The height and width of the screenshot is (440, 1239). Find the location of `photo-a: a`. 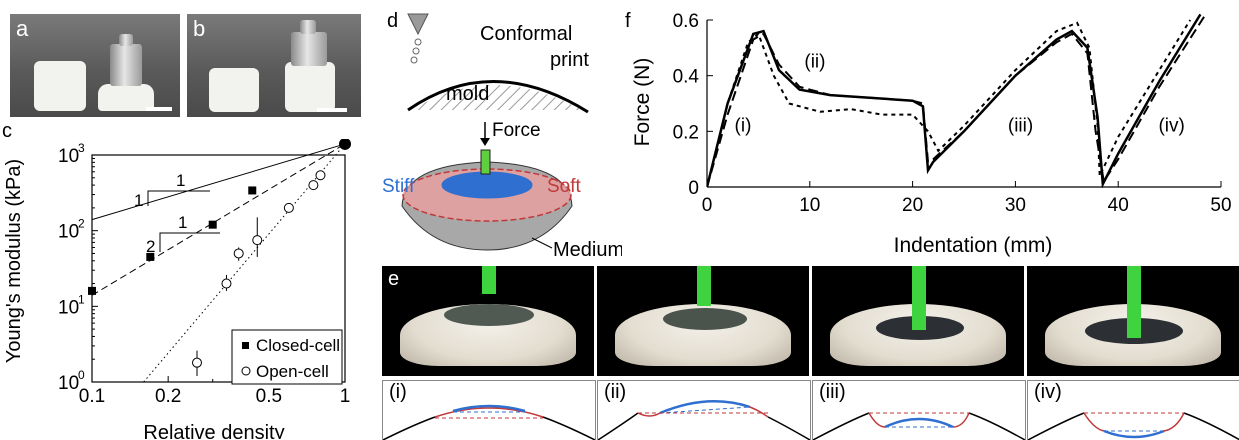

photo-a: a is located at coordinates (95, 65).